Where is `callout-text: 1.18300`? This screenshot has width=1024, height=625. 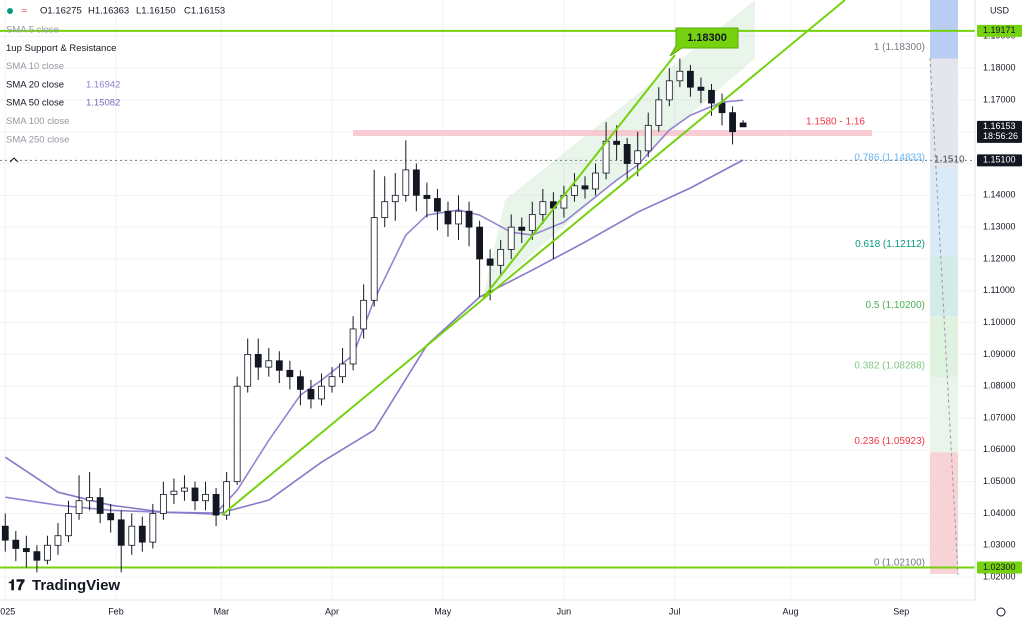 callout-text: 1.18300 is located at coordinates (707, 38).